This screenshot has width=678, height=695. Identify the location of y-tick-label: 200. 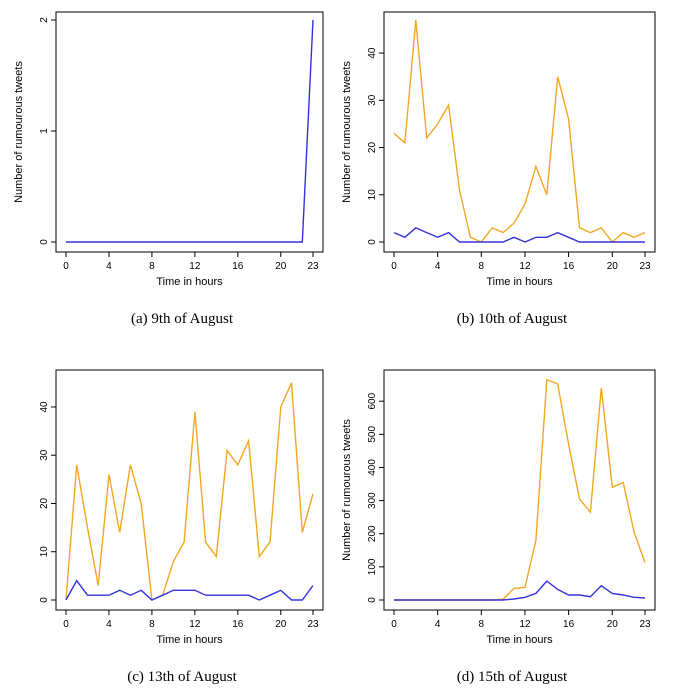
(372, 533).